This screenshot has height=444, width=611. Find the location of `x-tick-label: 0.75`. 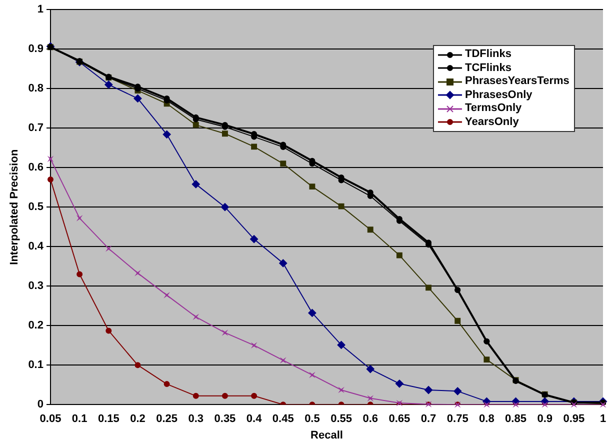

x-tick-label: 0.75 is located at coordinates (457, 419).